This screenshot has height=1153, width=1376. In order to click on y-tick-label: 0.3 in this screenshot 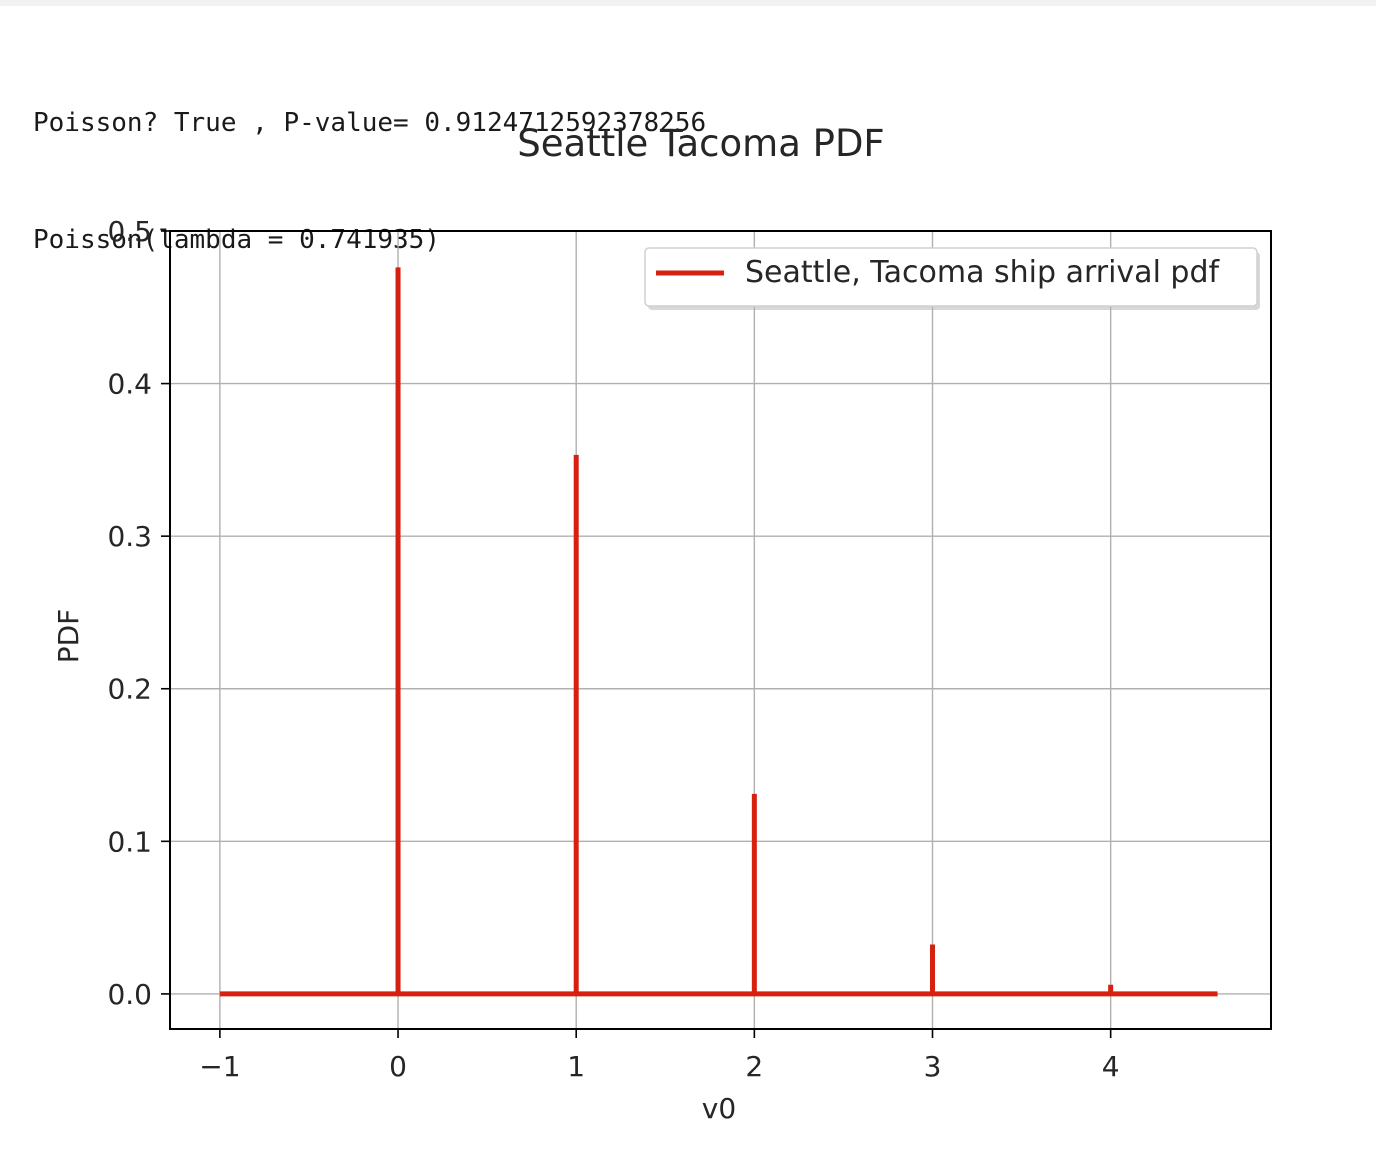, I will do `click(129, 536)`.